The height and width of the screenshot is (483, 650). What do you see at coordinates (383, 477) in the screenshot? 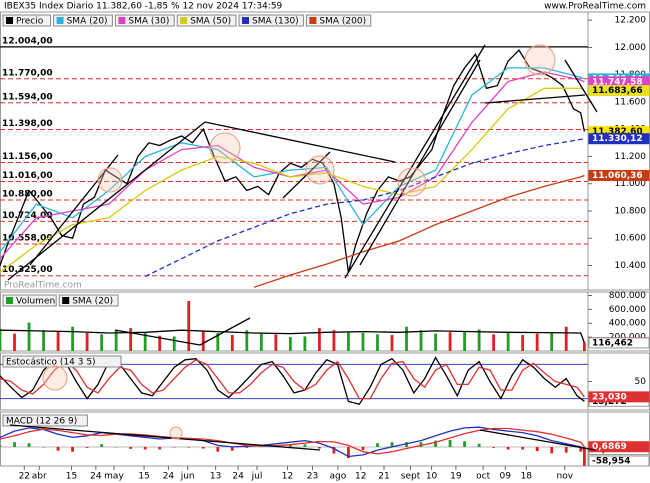
I see `x-tick-label: 21` at bounding box center [383, 477].